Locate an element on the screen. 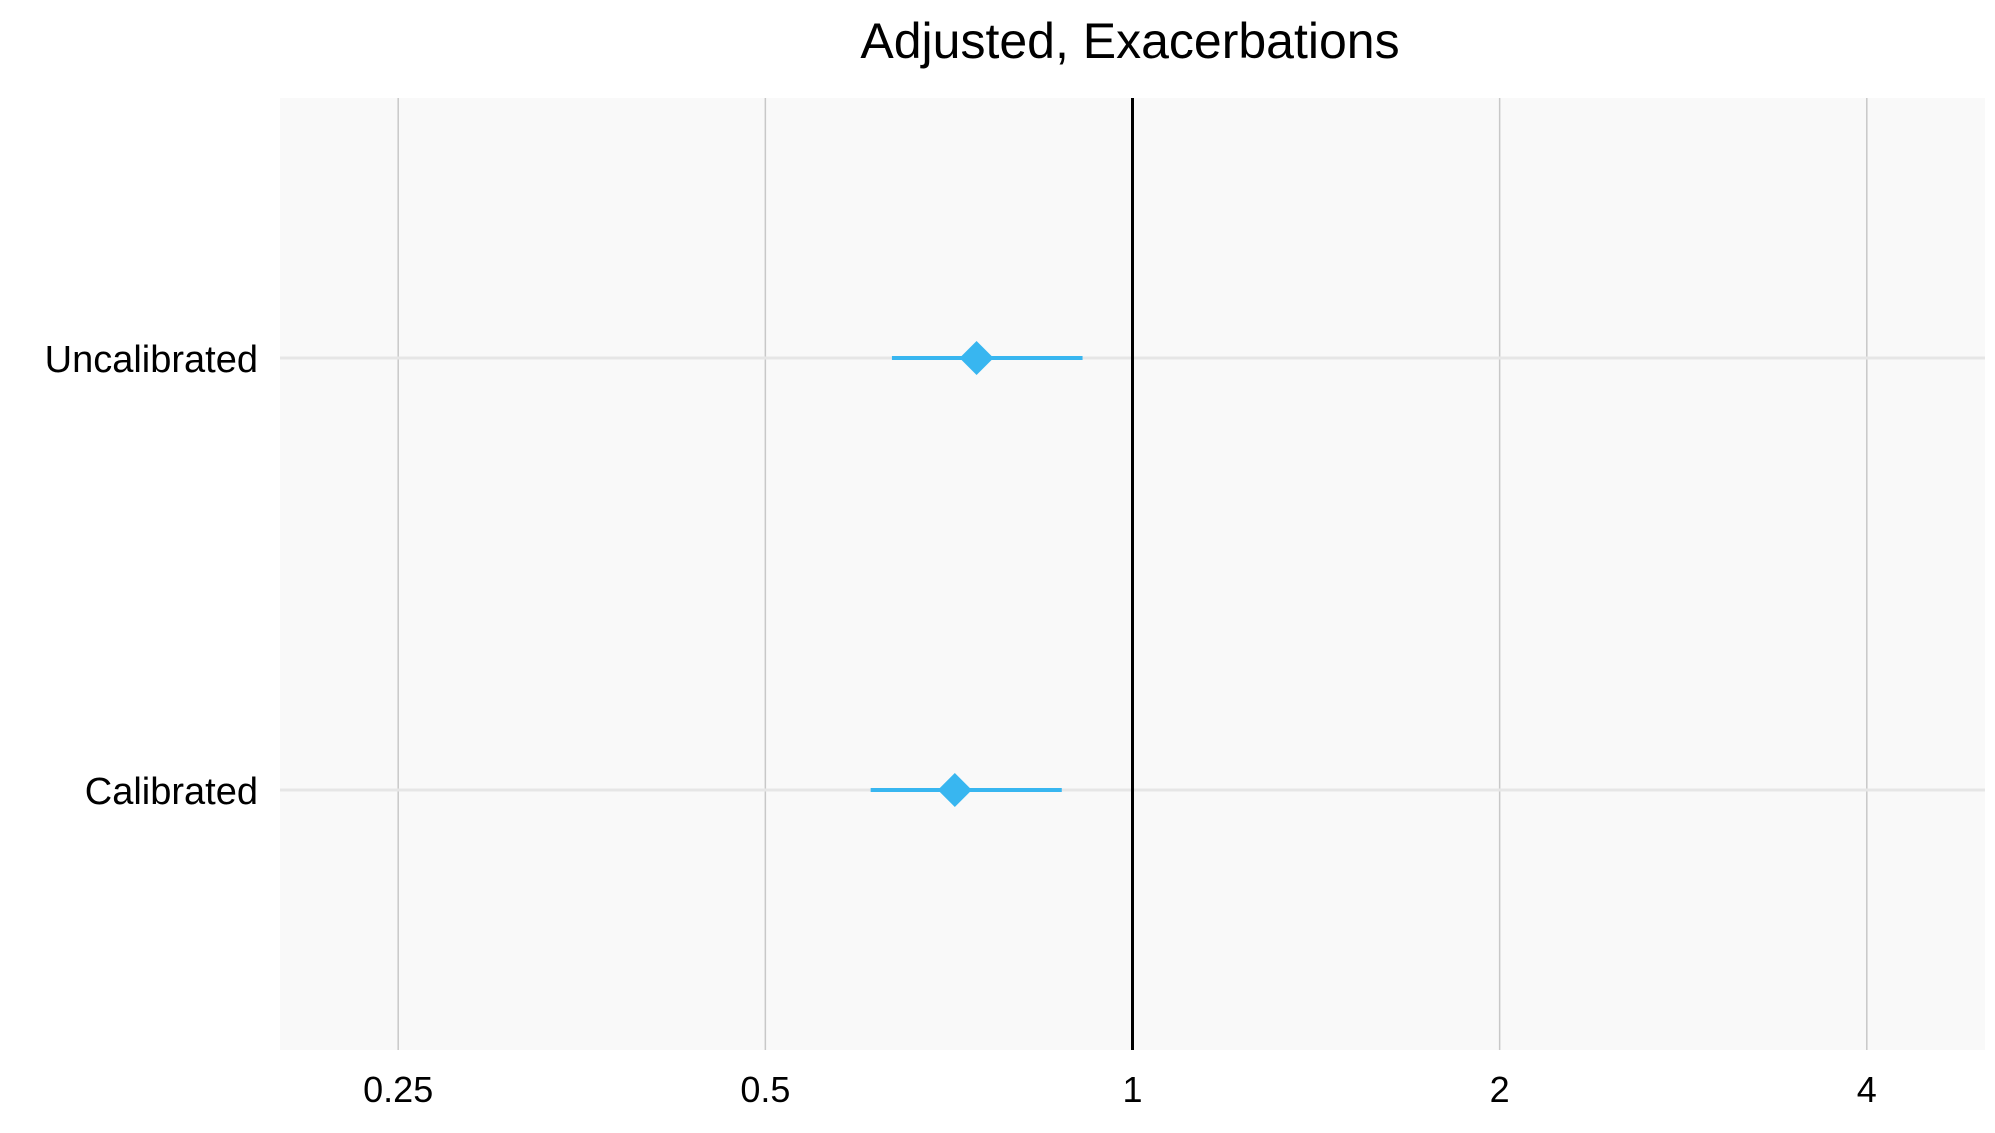 Image resolution: width=1995 pixels, height=1133 pixels. y-tick-label: Calibrated is located at coordinates (171, 792).